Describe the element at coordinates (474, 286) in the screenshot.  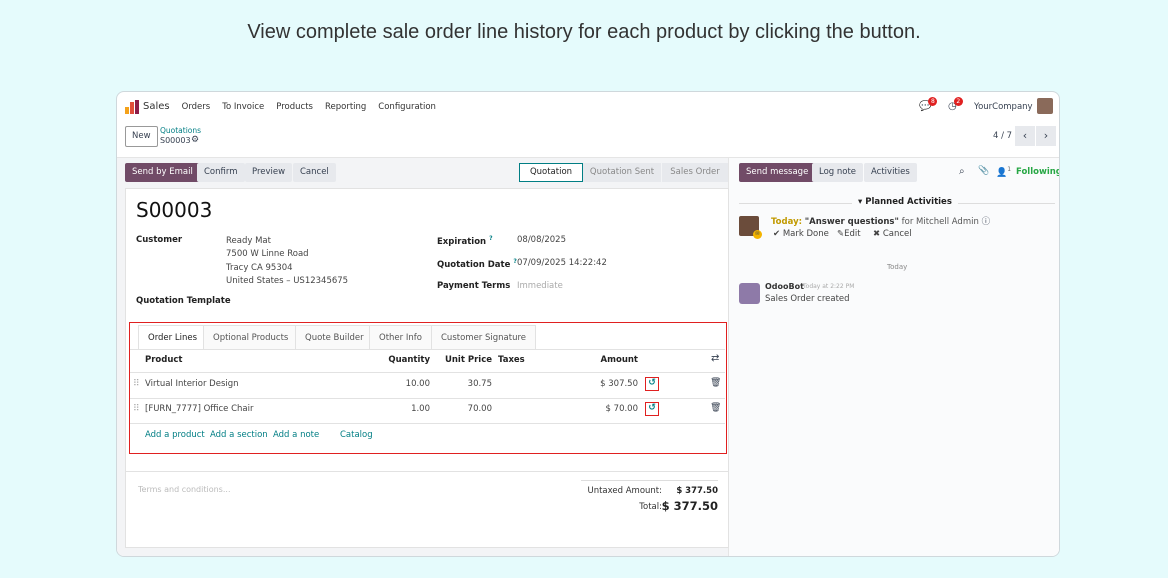
I see `payment-terms-label: Payment Terms` at that location.